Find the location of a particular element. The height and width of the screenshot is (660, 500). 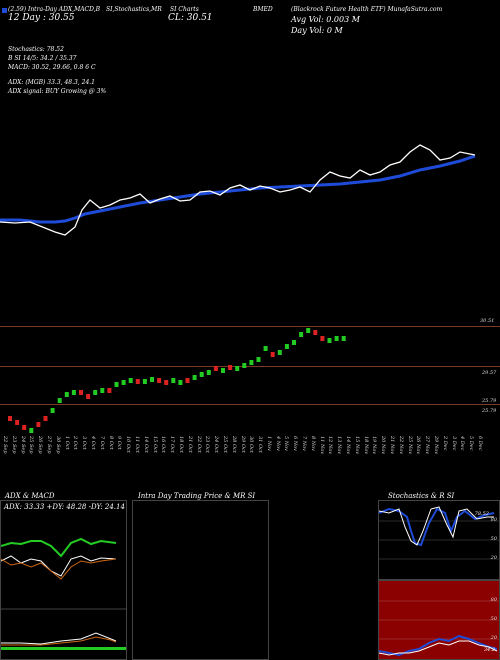

date-tick-label: 23 Oct is located at coordinates (207, 444).